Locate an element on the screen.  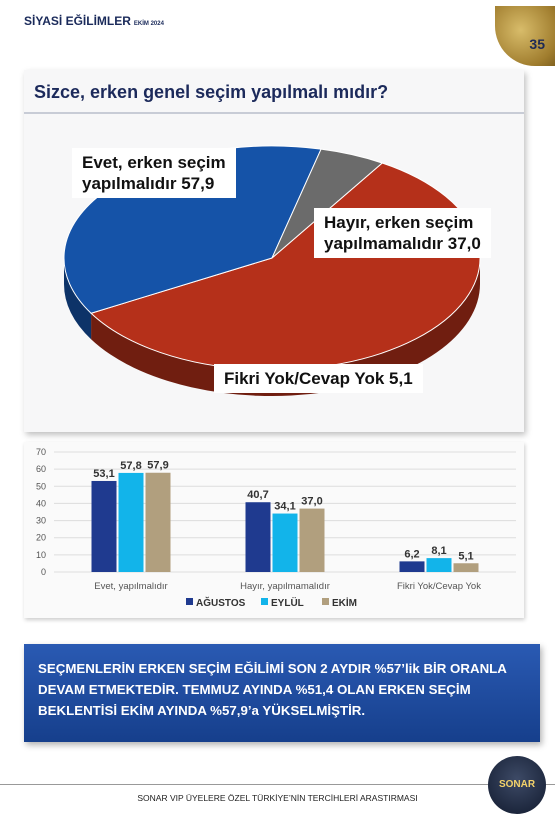
legend-label-0: AĞUSTOS is located at coordinates (221, 602).